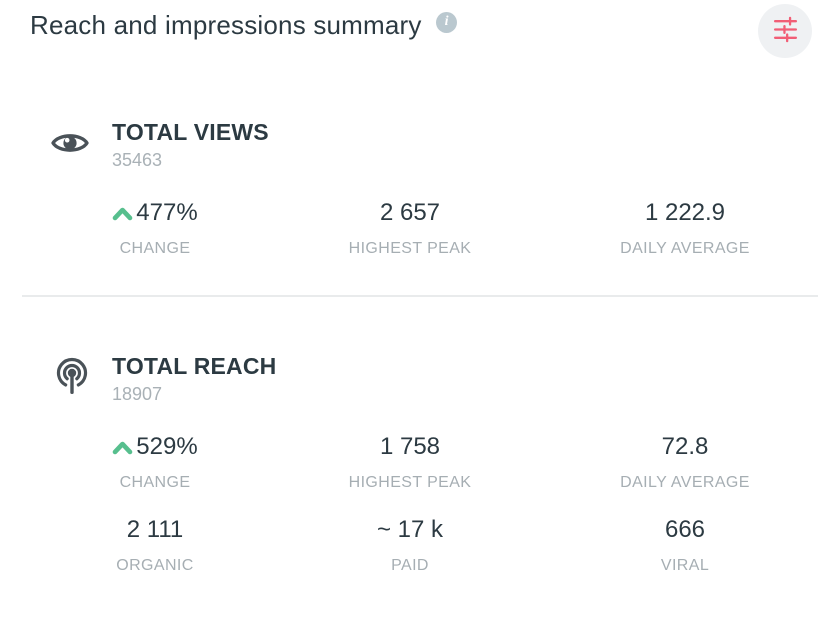 This screenshot has width=830, height=636. Describe the element at coordinates (226, 25) in the screenshot. I see `page-title: Reach and impressions summary` at that location.